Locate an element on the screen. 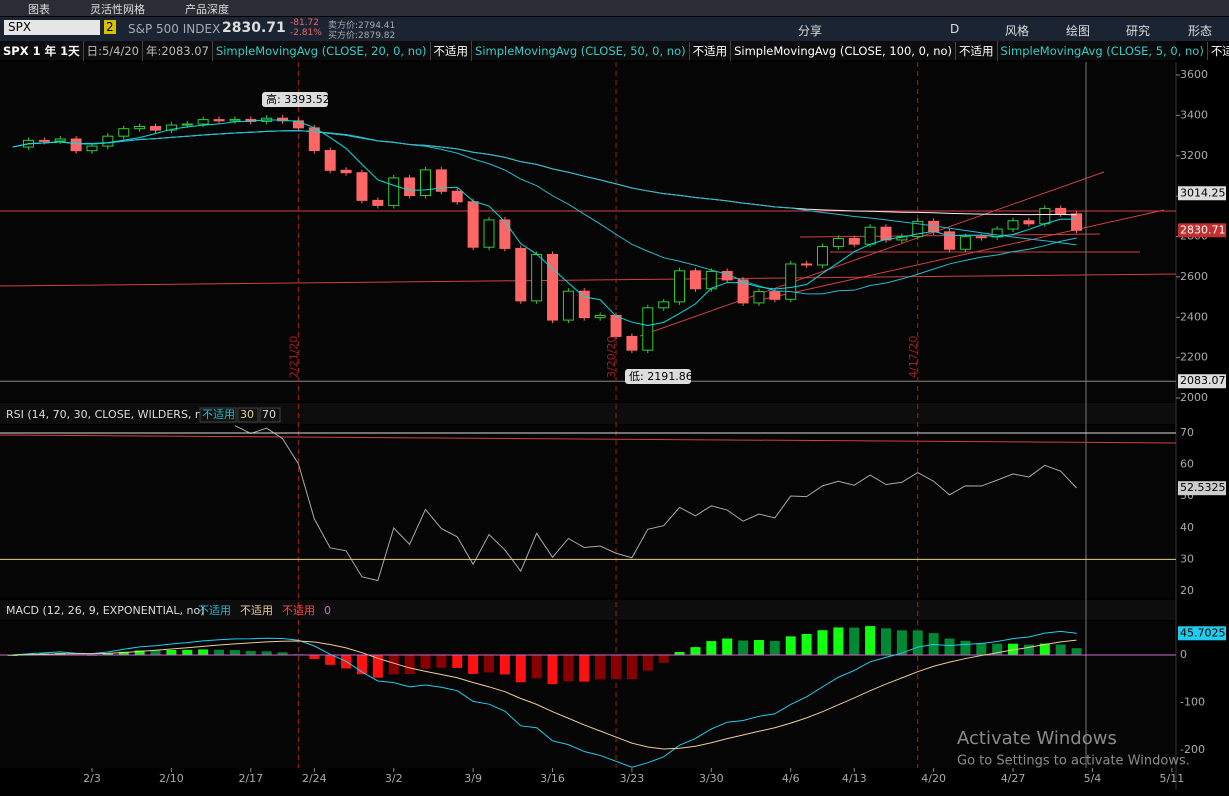 The image size is (1229, 796). study-label: SimpleMovingAvg (CLOSE, 5, 0, no) is located at coordinates (1103, 51).